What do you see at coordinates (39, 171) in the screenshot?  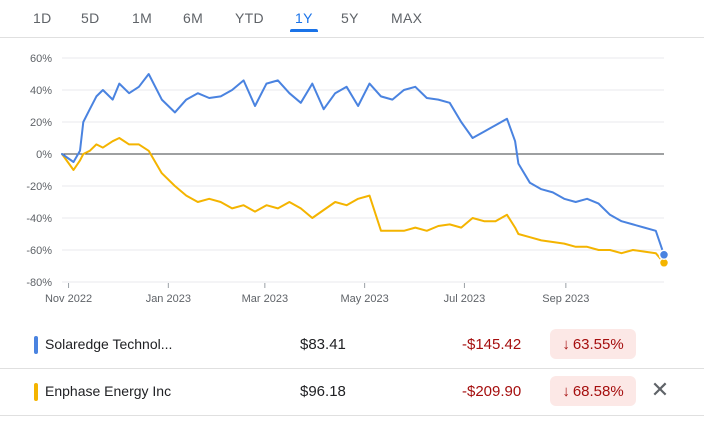 I see `y-axis-labels: 60% 40% 20% 0% -20% -40% -60% -80%` at bounding box center [39, 171].